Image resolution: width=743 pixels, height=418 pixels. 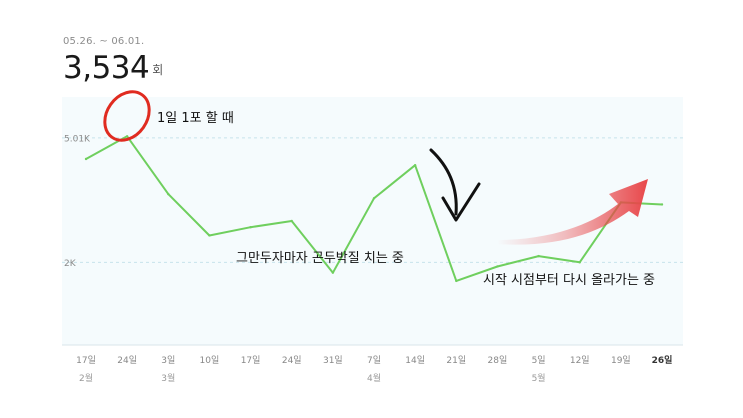 I want to click on x-tick-label: 5일, so click(x=539, y=360).